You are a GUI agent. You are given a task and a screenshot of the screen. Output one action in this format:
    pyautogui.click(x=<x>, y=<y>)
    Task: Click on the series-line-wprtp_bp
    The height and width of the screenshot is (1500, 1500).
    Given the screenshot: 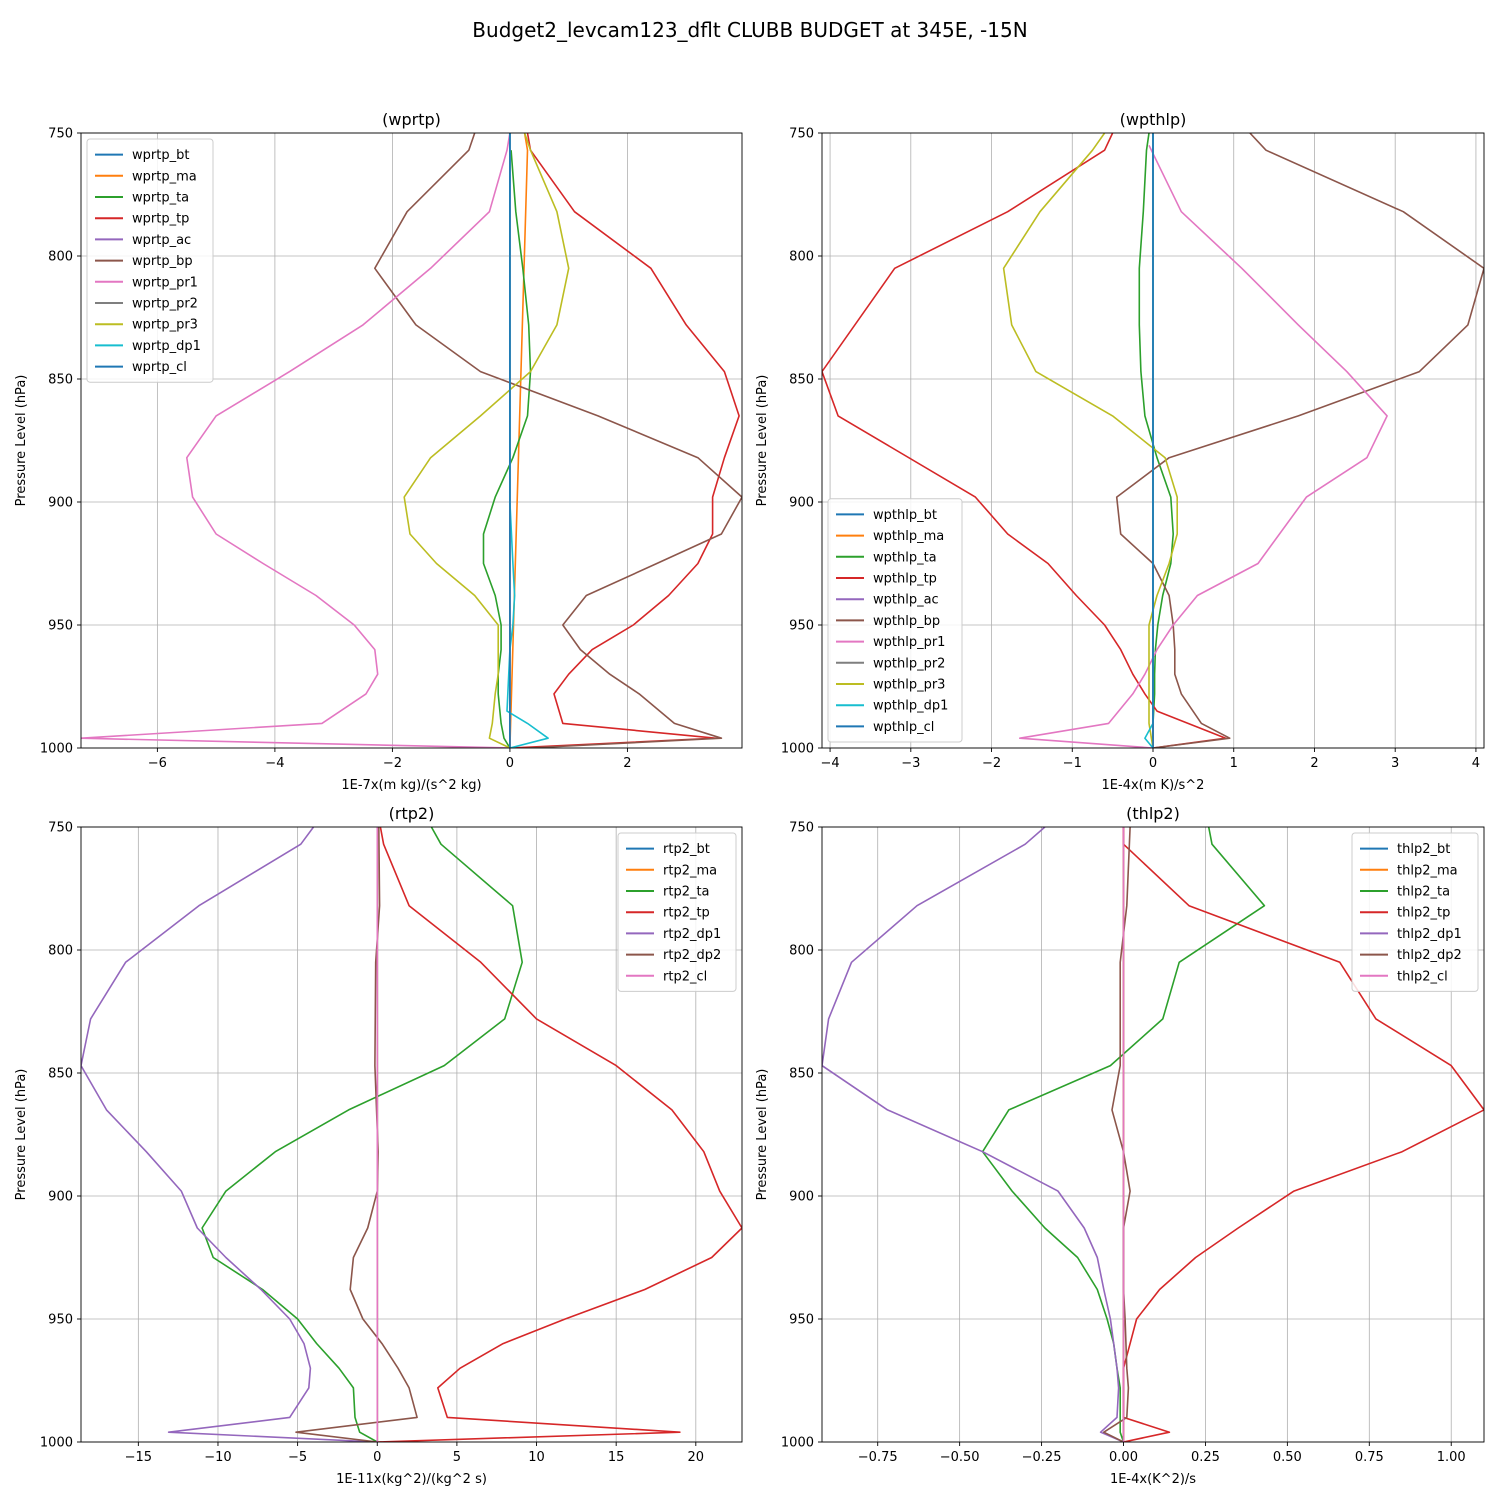 What is the action you would take?
    pyautogui.click(x=557, y=440)
    